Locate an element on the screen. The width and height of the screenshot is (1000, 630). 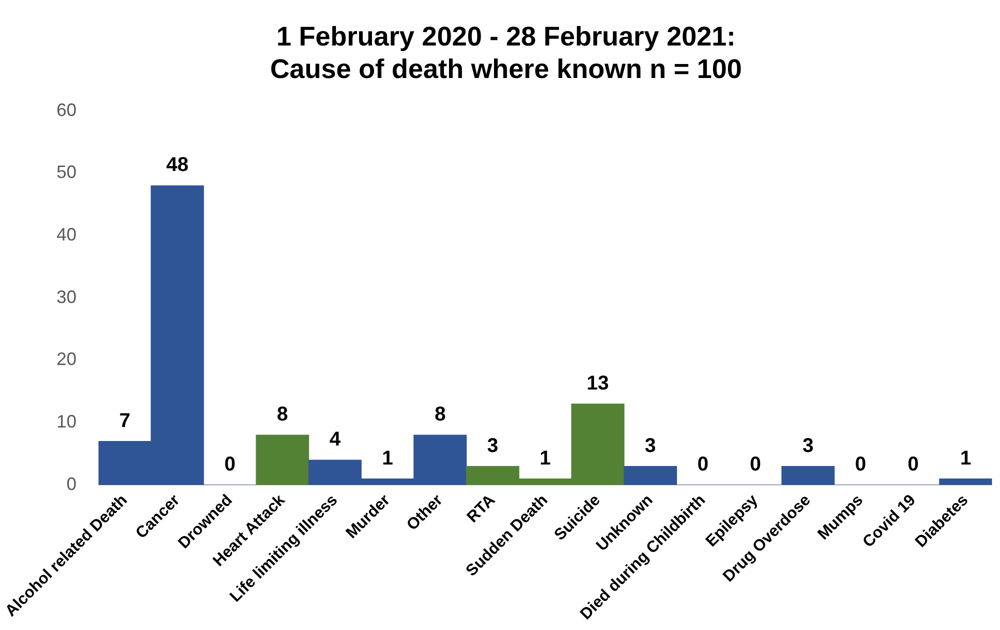
y-tick-label: 50 is located at coordinates (66, 172).